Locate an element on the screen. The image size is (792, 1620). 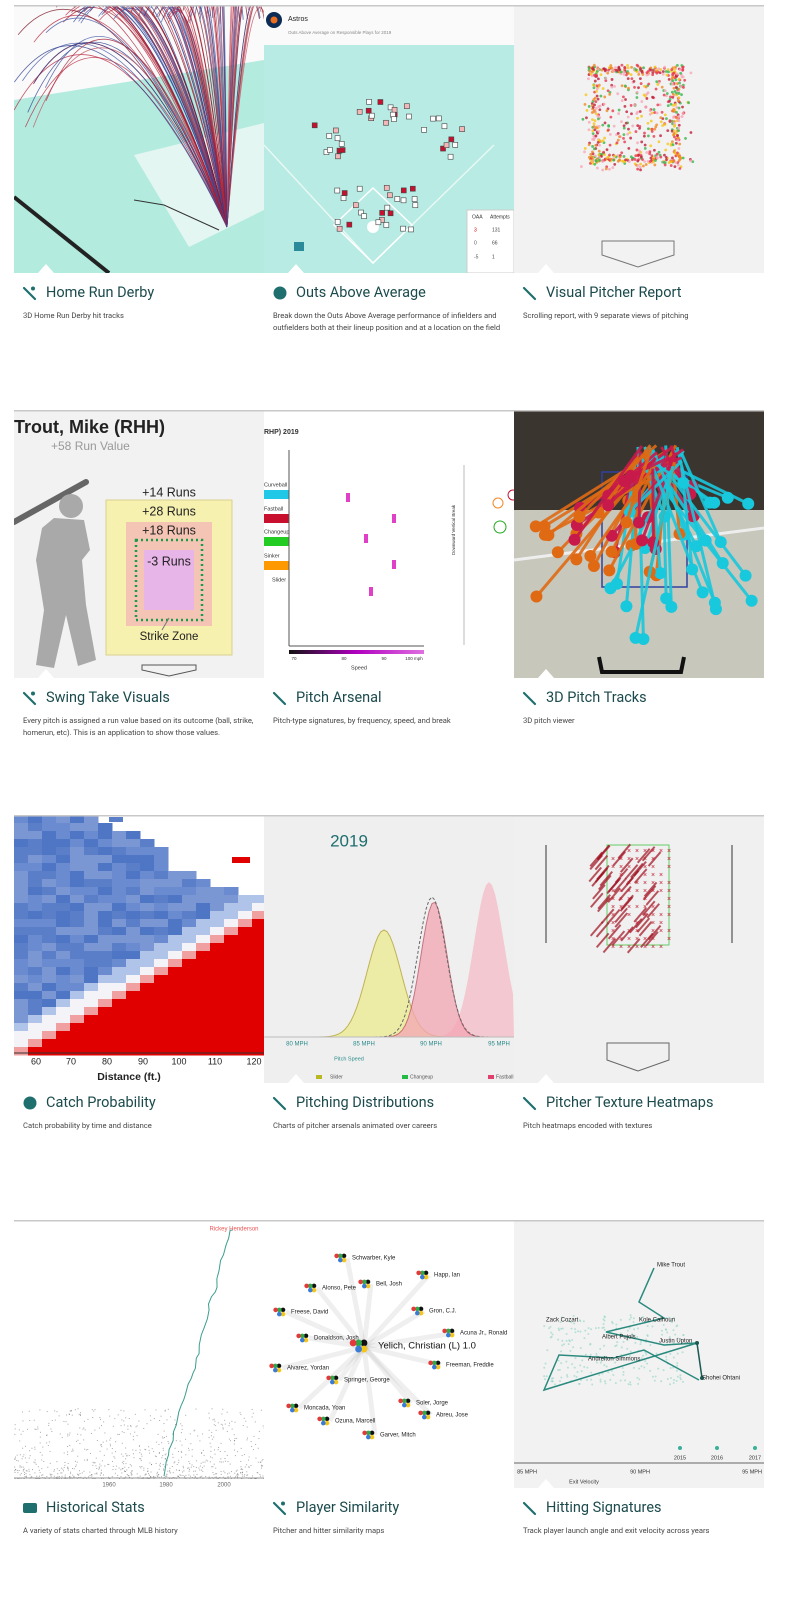
top-border is located at coordinates (639, 816).